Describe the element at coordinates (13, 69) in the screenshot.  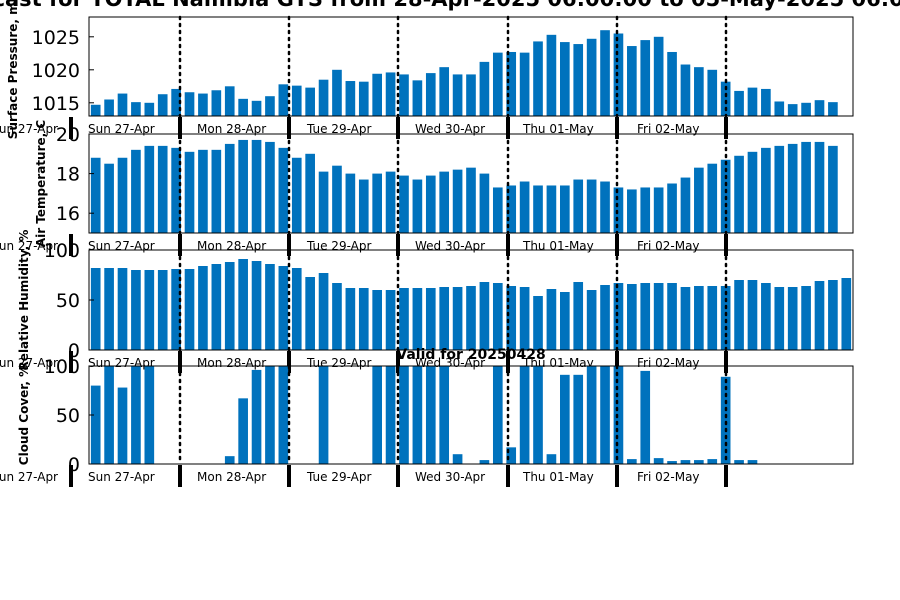
I see `y-axis-label: Surface Pressure, mb` at that location.